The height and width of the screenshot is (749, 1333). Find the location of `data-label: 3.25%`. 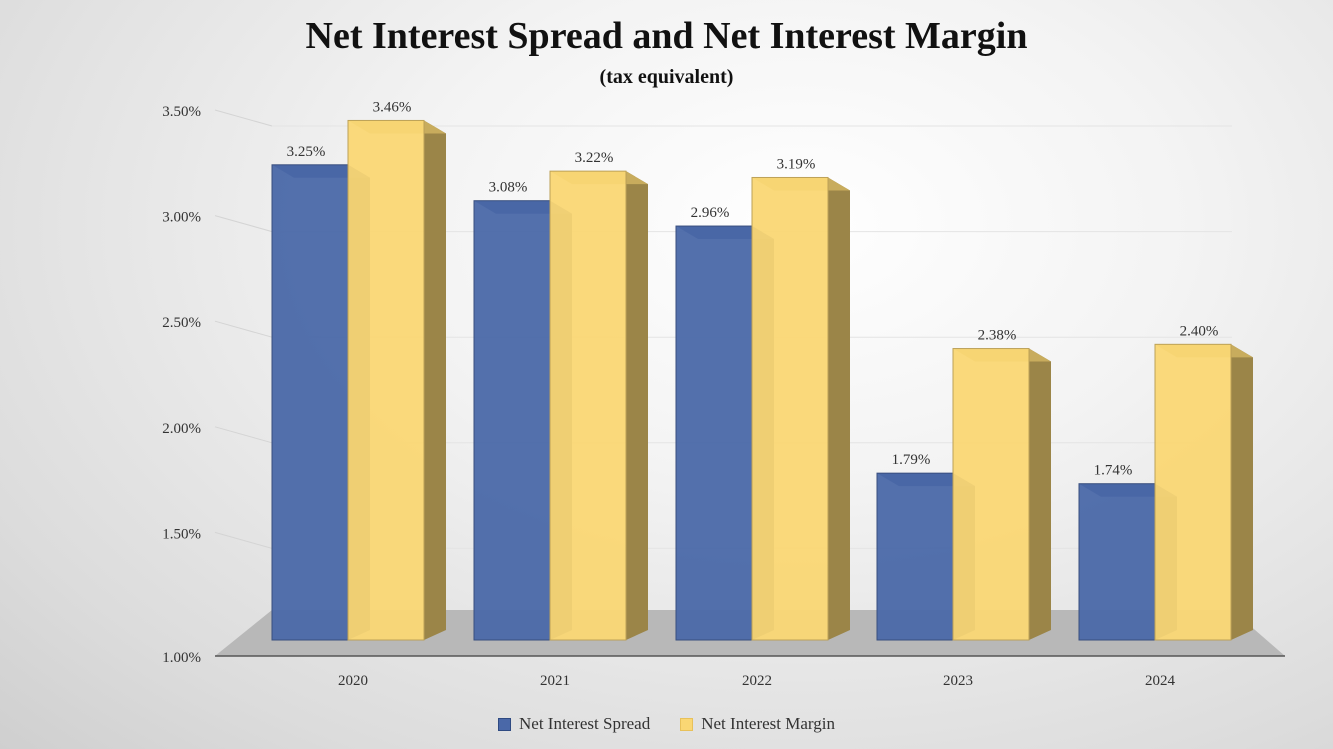

data-label: 3.25% is located at coordinates (306, 152).